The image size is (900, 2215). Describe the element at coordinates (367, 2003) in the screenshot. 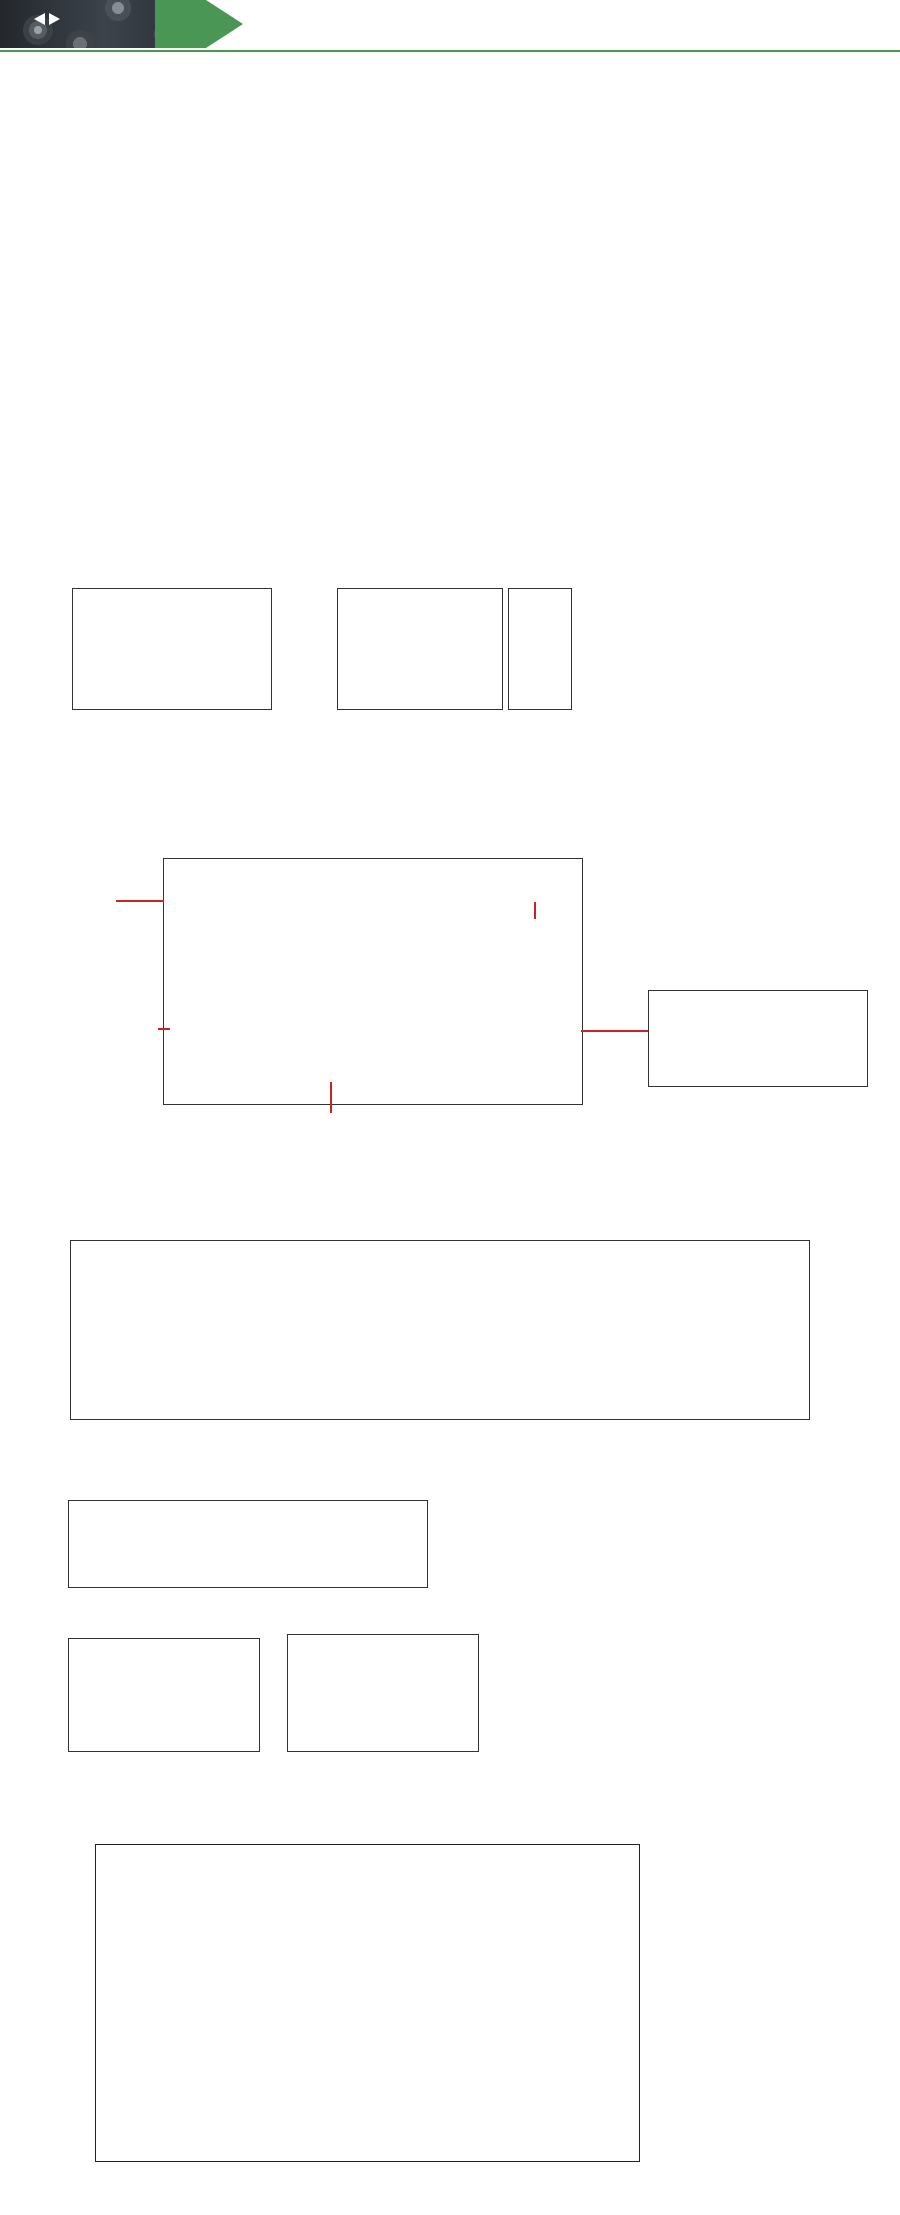

I see `quality-report-document` at that location.